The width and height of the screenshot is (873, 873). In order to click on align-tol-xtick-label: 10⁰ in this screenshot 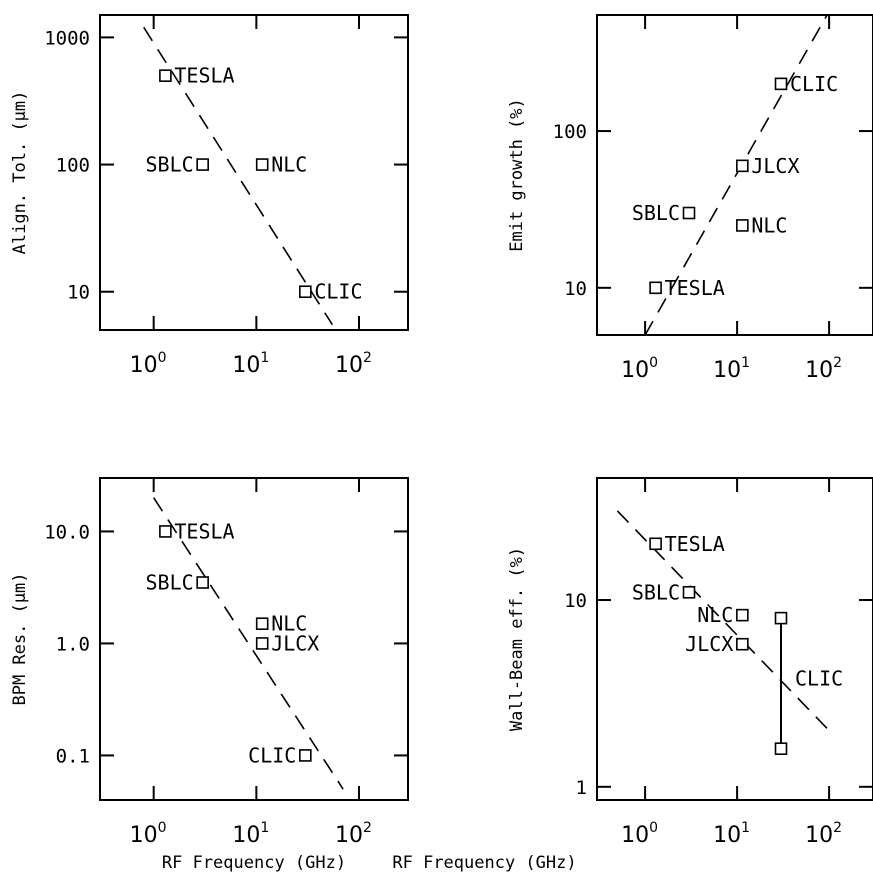, I will do `click(148, 364)`.